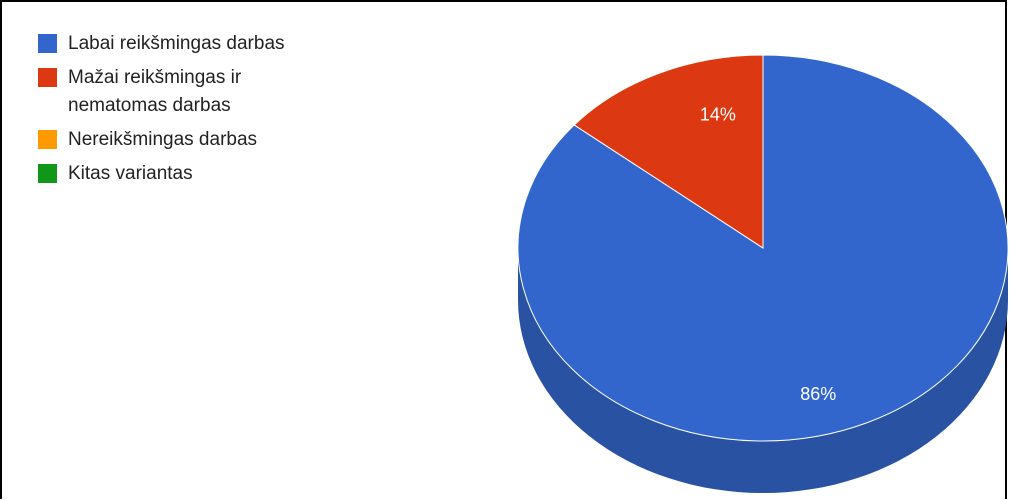  I want to click on legend-item-nereiksmingas: Nereikšmingas darbas, so click(218, 140).